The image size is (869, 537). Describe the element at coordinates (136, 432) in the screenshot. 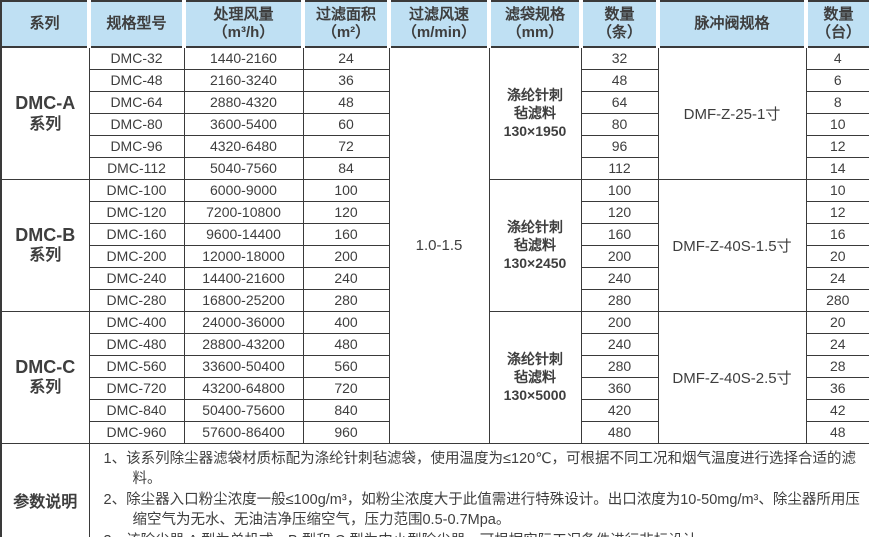

I see `cell-model: DMC-960` at that location.